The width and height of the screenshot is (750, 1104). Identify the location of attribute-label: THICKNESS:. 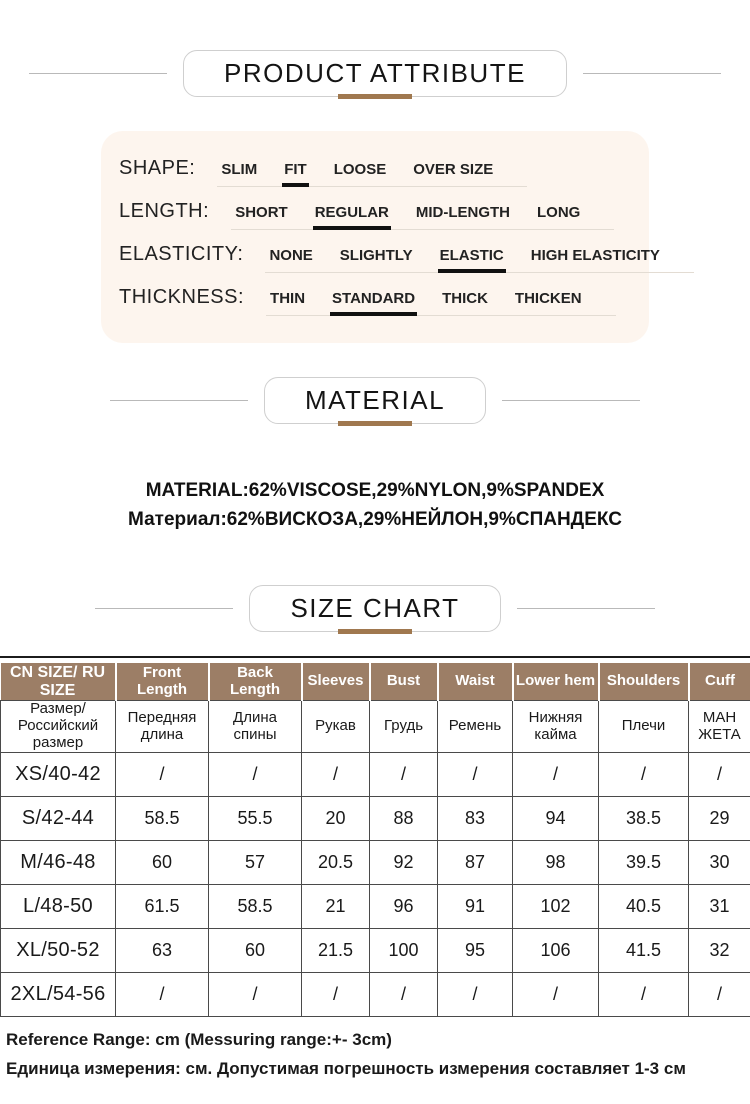
(181, 297).